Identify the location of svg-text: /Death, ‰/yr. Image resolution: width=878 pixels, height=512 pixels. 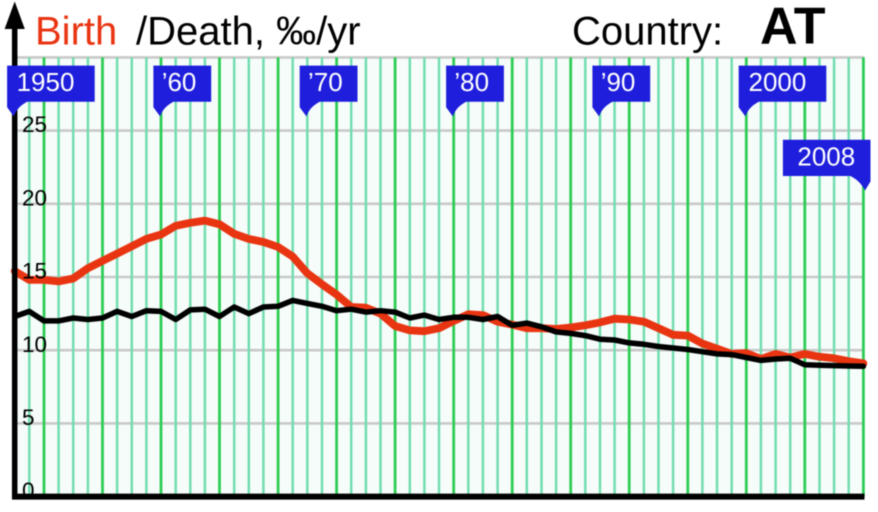
(248, 32).